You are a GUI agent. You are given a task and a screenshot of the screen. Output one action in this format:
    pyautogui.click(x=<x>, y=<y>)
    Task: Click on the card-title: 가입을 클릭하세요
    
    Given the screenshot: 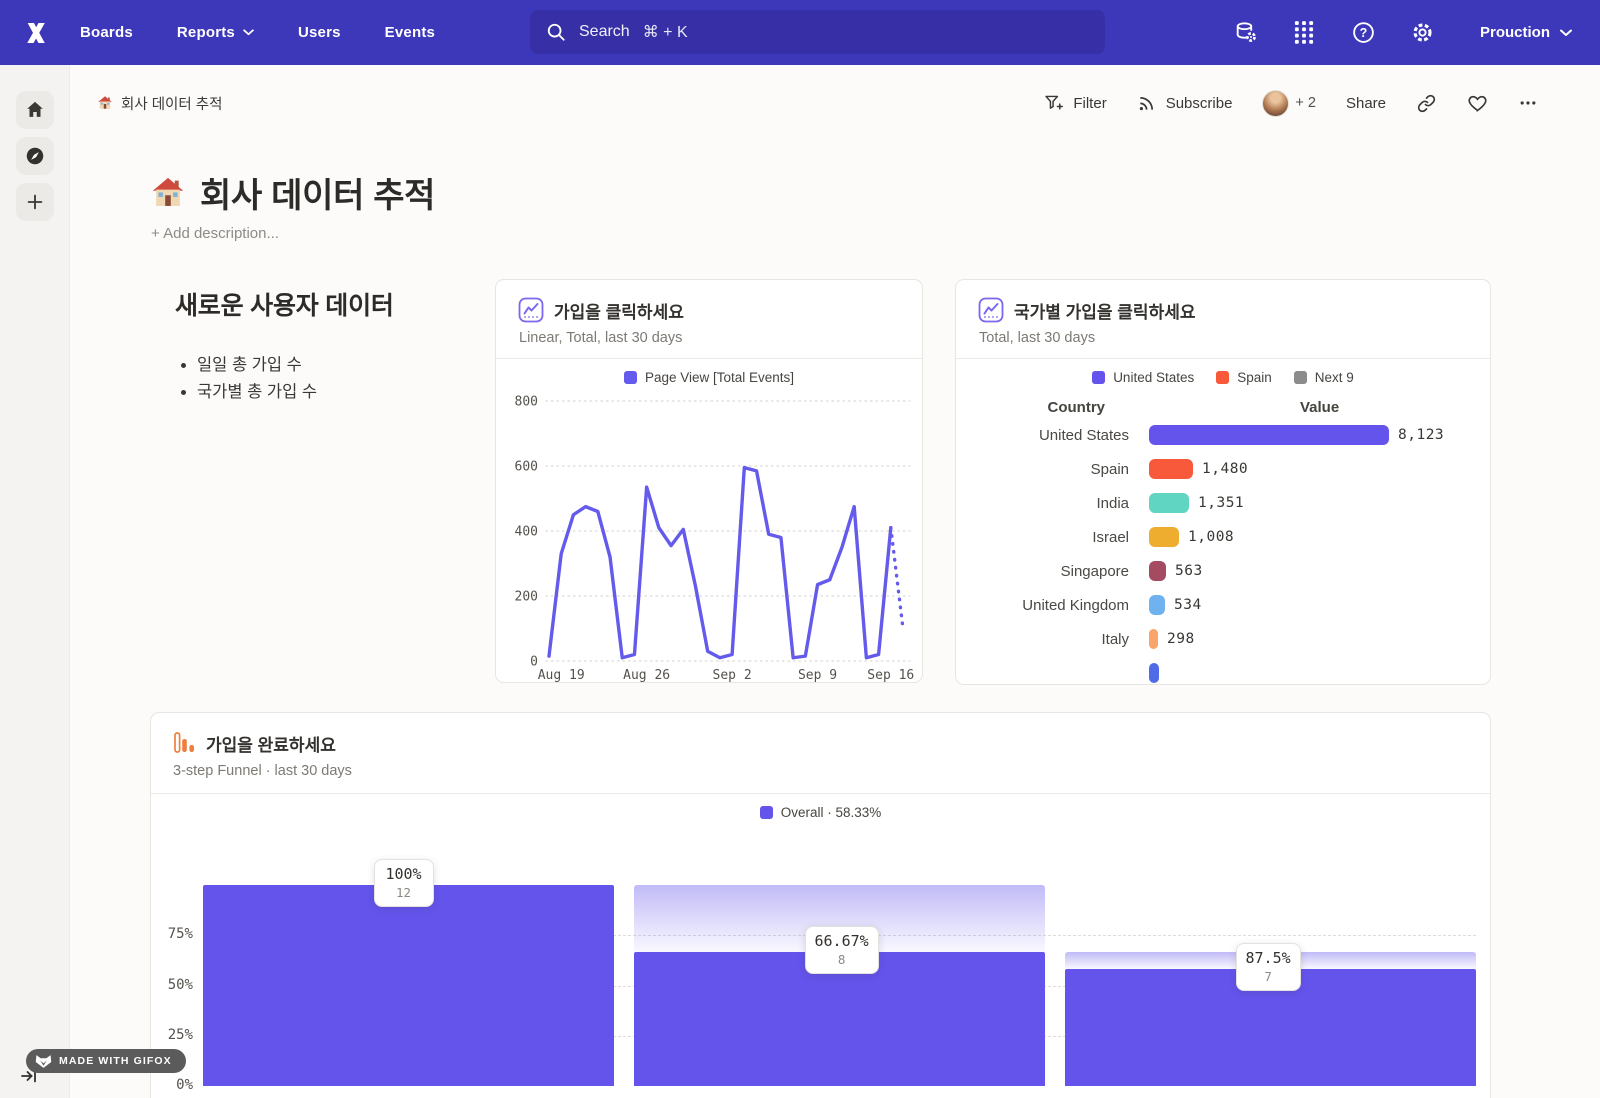 What is the action you would take?
    pyautogui.click(x=619, y=312)
    